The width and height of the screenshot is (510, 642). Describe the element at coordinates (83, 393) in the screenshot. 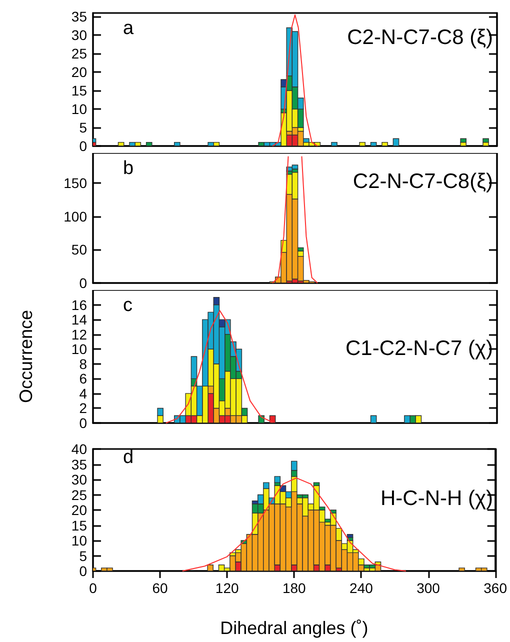

I see `y-tick-label: 4` at that location.